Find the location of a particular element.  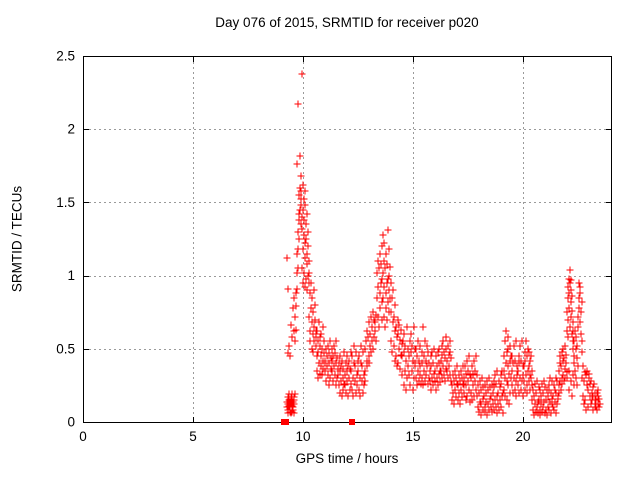

svg-text: 1 is located at coordinates (71, 275).